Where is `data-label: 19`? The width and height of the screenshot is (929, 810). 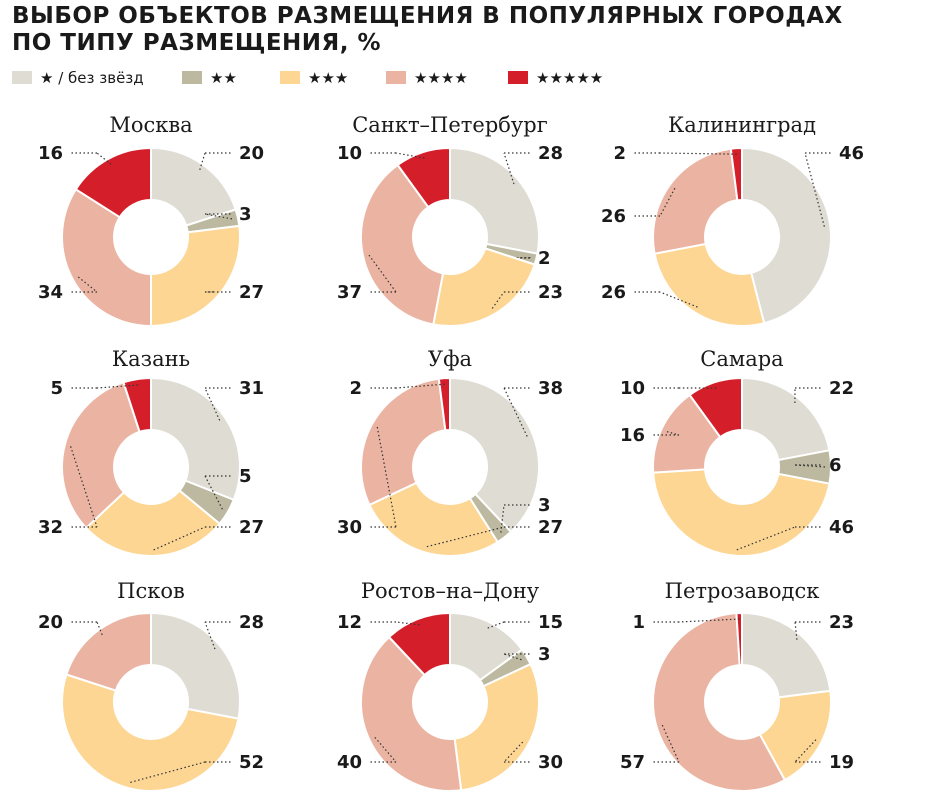
data-label: 19 is located at coordinates (841, 762).